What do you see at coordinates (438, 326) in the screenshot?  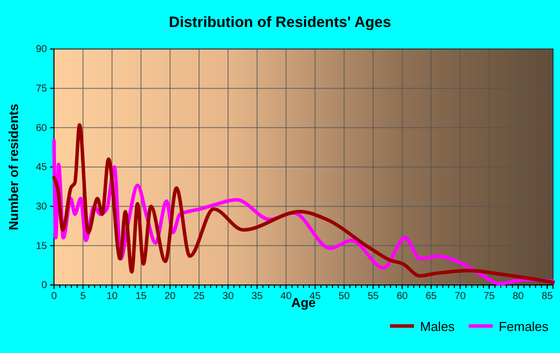 I see `legend-label: Males` at bounding box center [438, 326].